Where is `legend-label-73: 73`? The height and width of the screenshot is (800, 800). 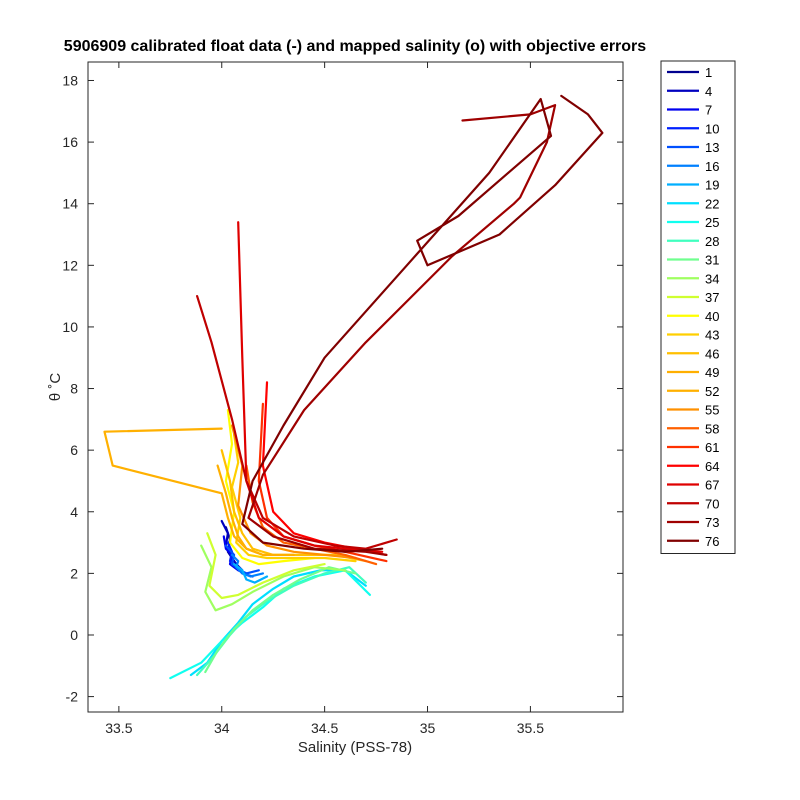 legend-label-73: 73 is located at coordinates (712, 522).